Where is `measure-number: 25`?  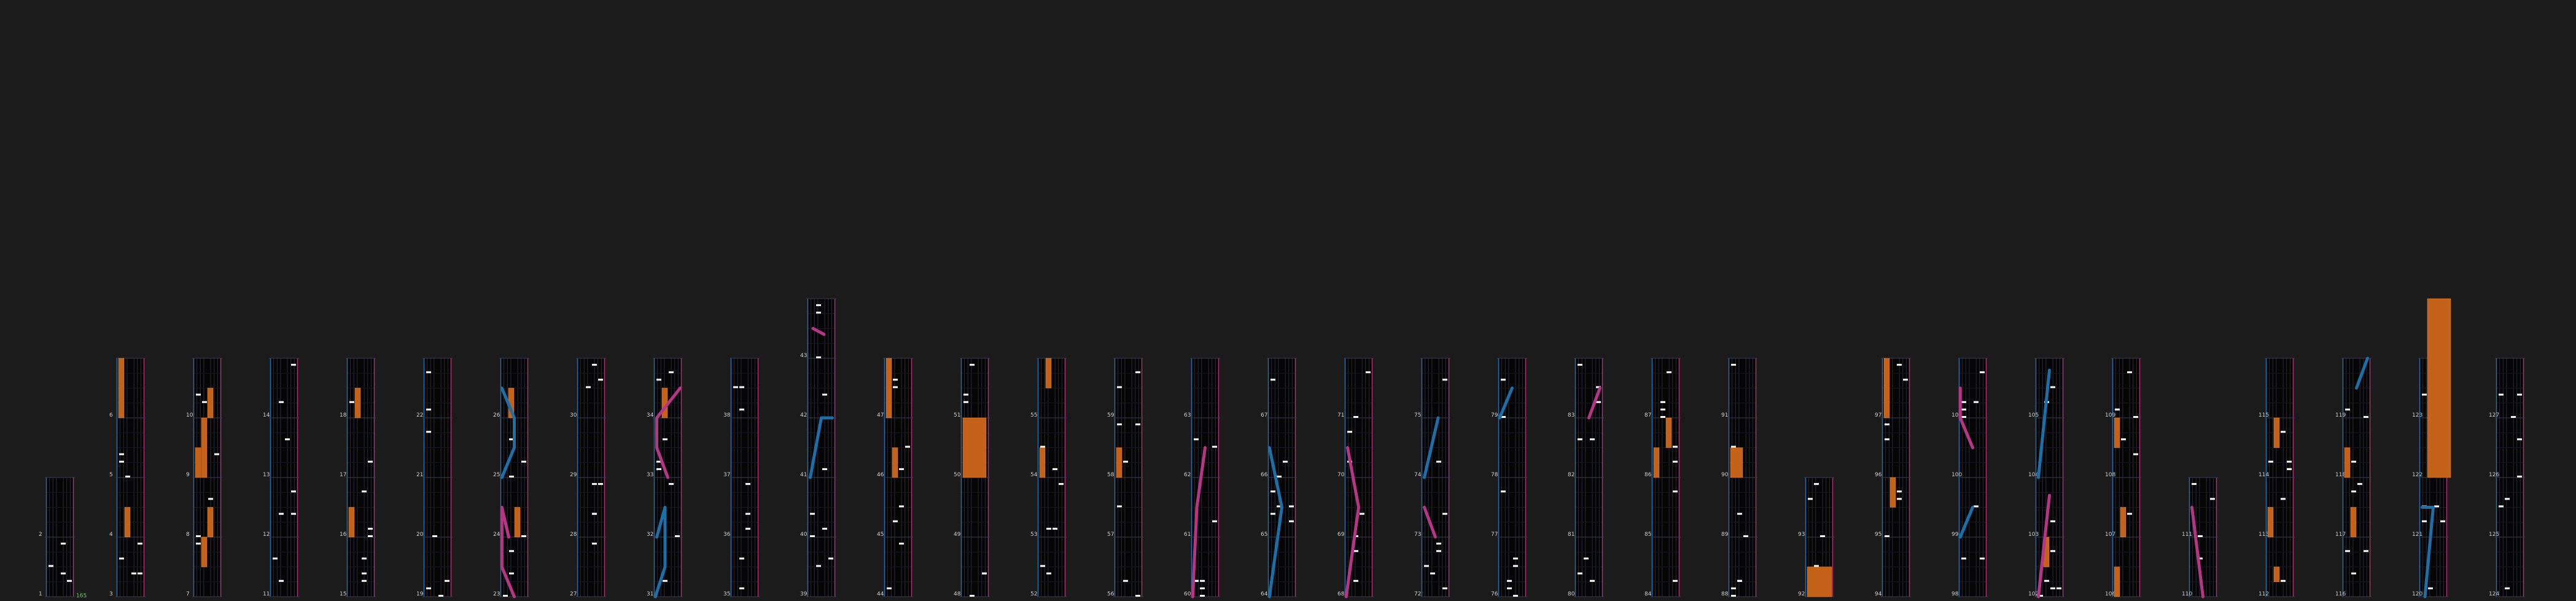 measure-number: 25 is located at coordinates (496, 475).